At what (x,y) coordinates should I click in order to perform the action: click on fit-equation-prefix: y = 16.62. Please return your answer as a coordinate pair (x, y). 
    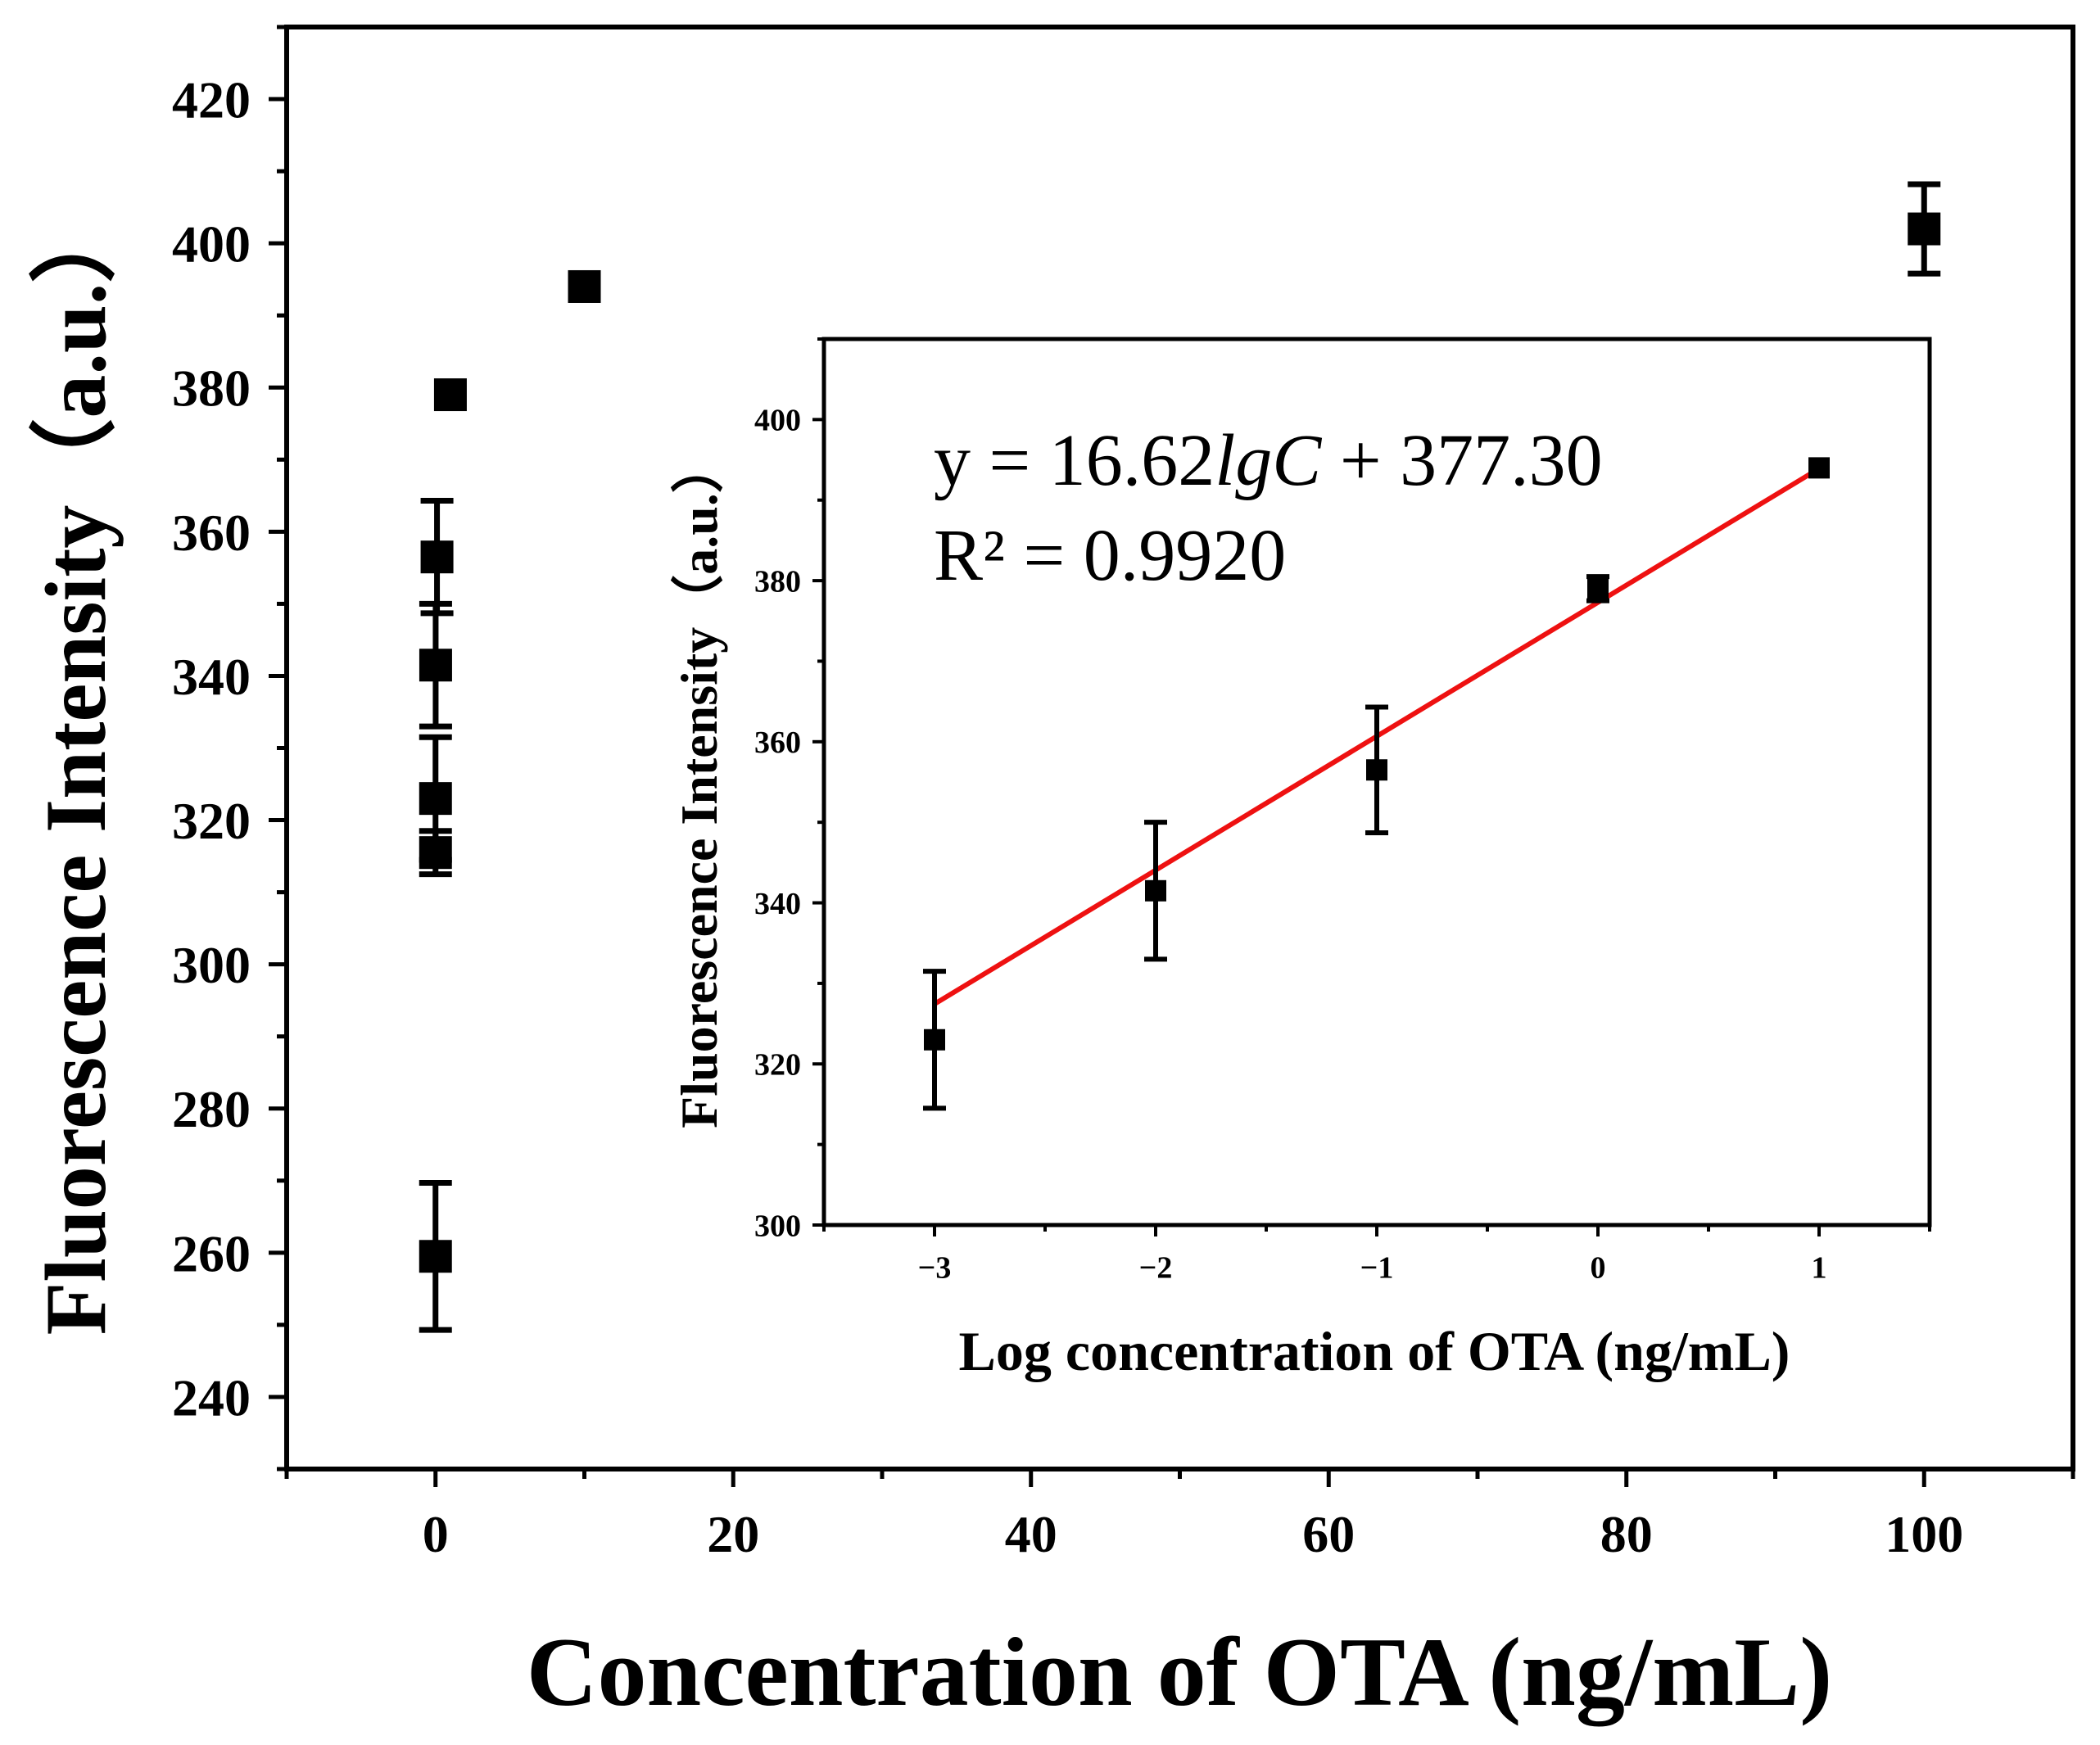
    Looking at the image, I should click on (1074, 461).